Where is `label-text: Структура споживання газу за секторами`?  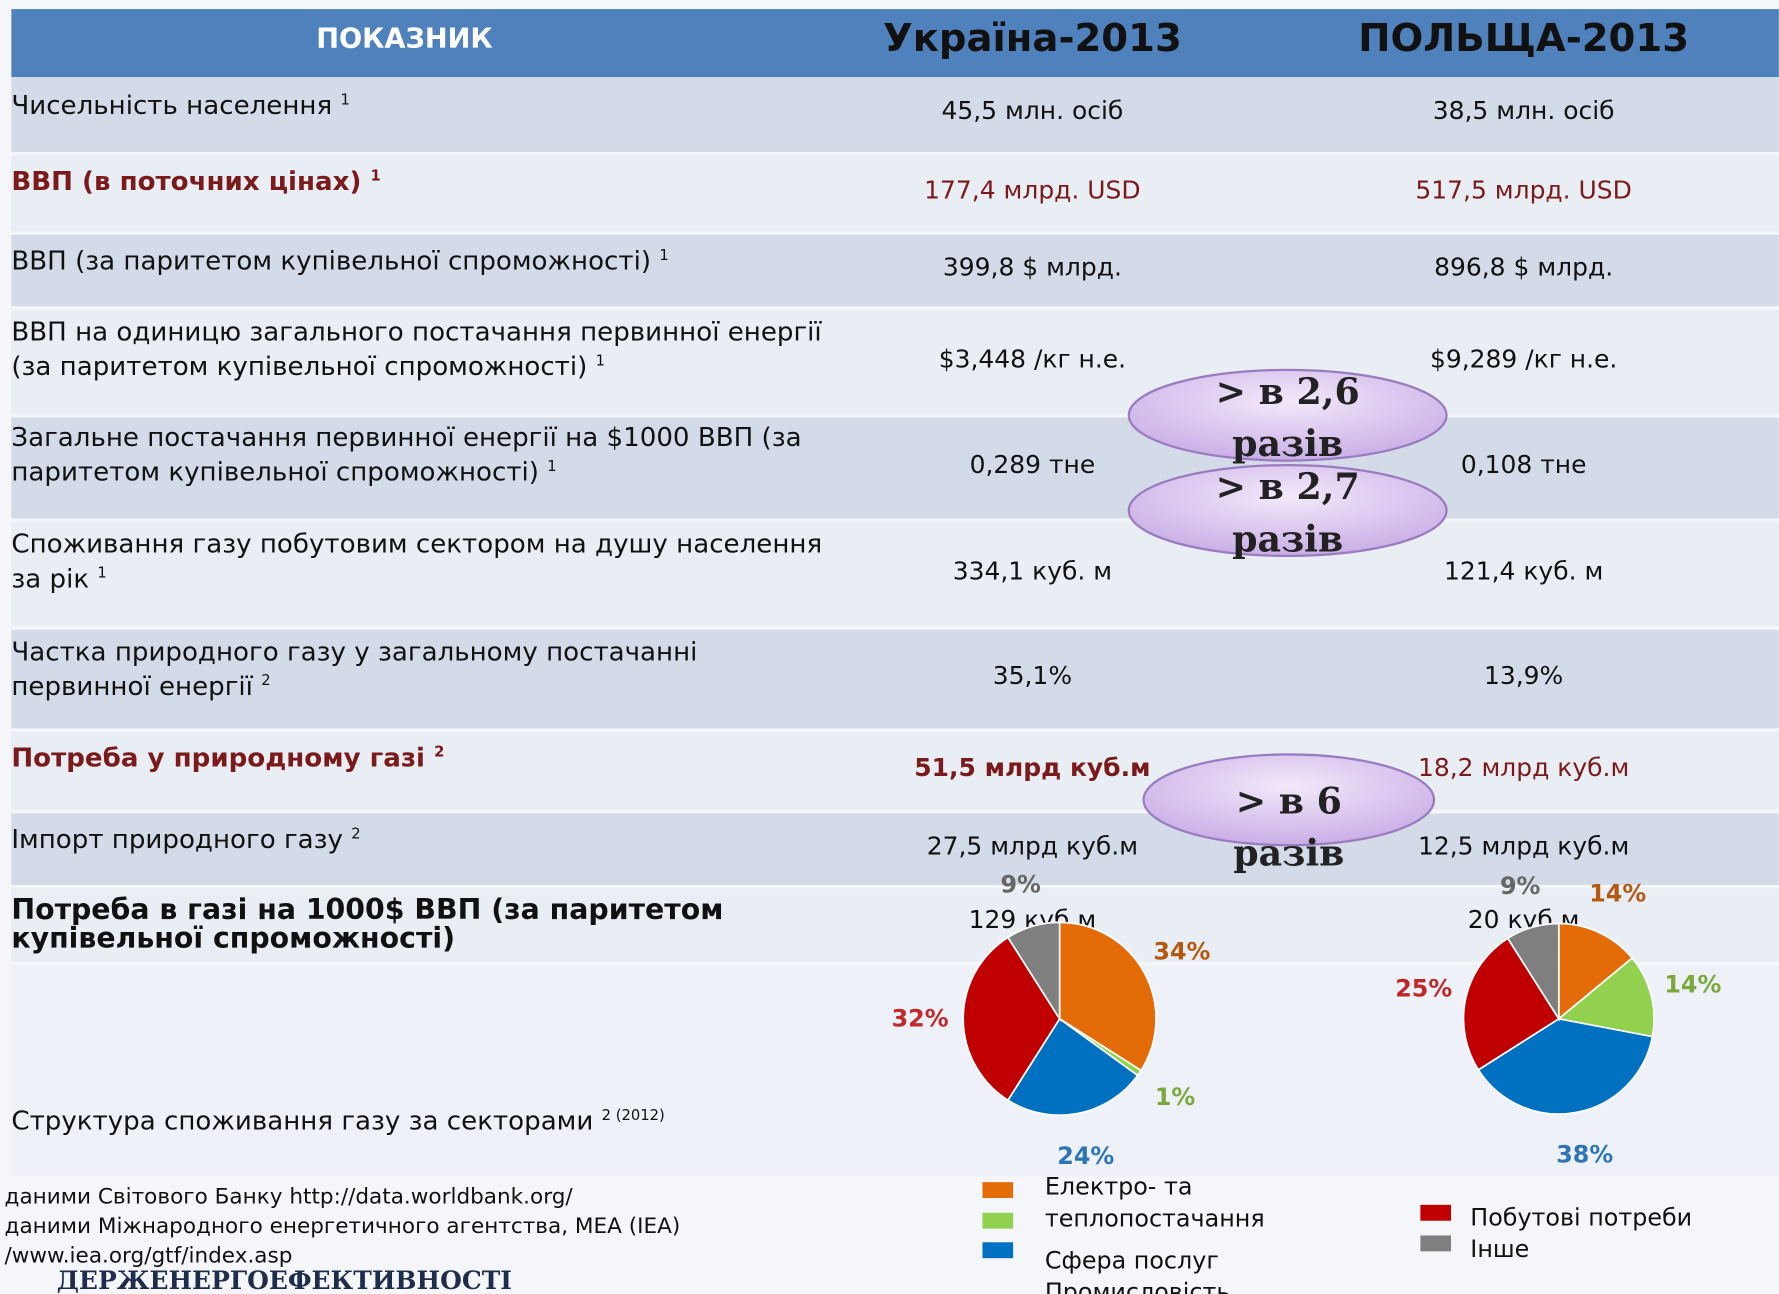 label-text: Структура споживання газу за секторами is located at coordinates (302, 1121).